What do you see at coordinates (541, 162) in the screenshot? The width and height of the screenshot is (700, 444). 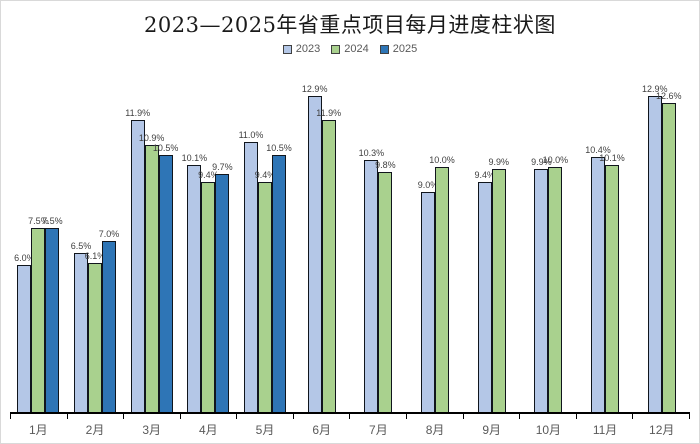 I see `bar-value-label: 9.9%` at bounding box center [541, 162].